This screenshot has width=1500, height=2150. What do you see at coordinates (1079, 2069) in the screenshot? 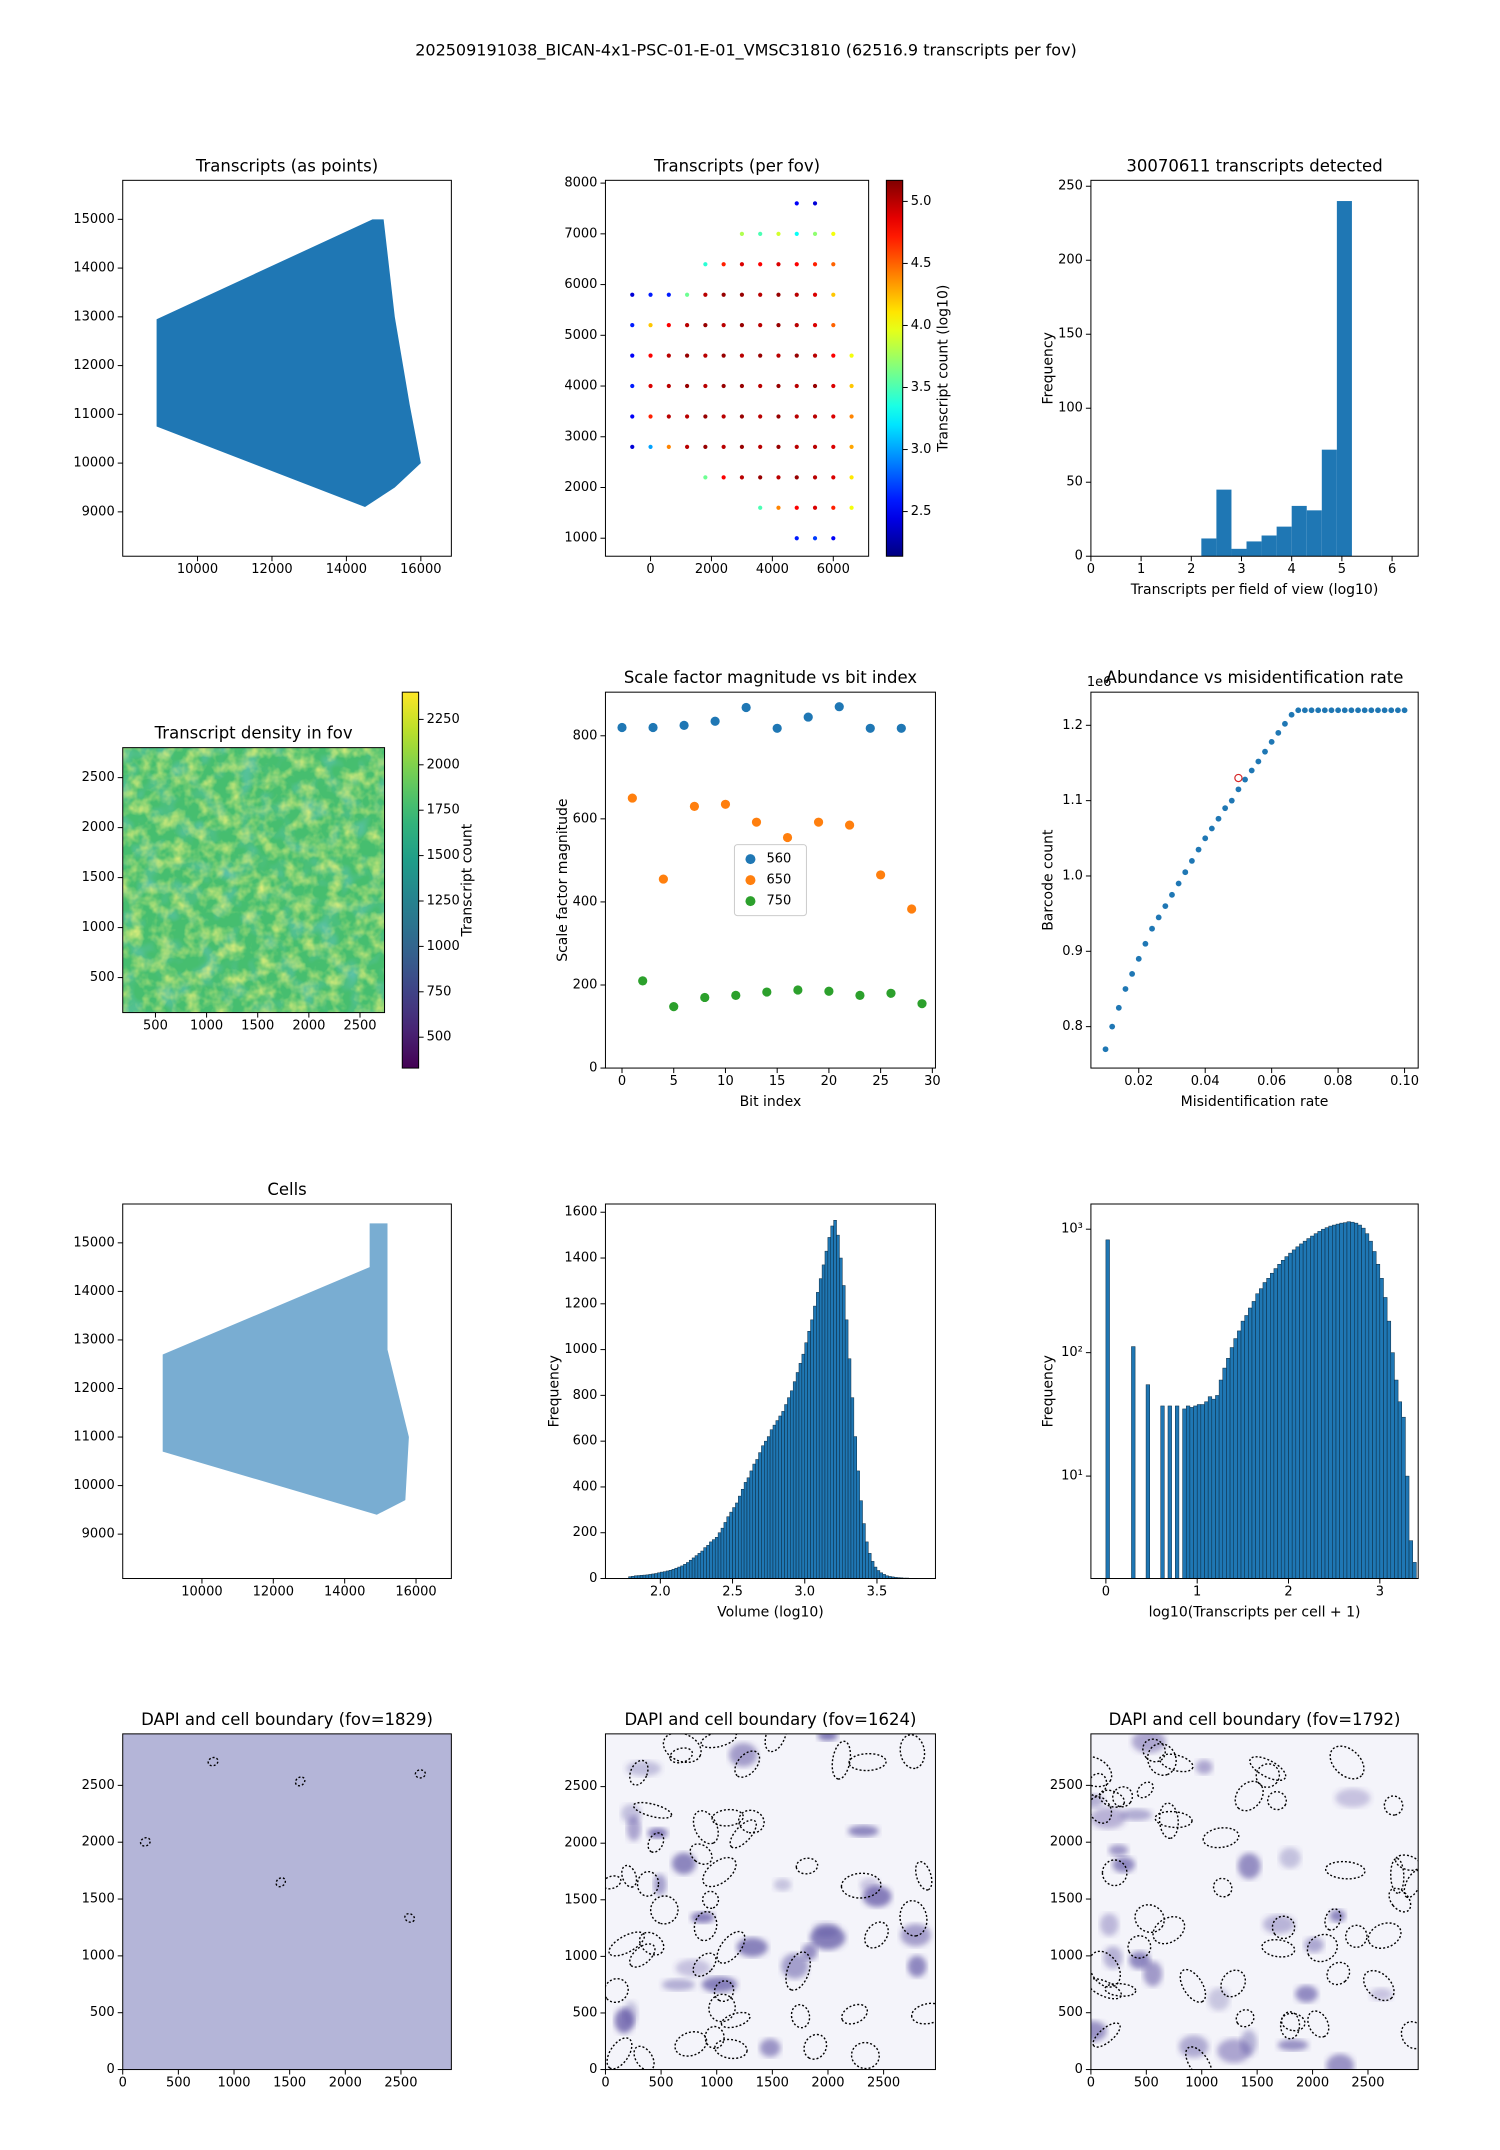
I see `y-tick-label: 0` at bounding box center [1079, 2069].